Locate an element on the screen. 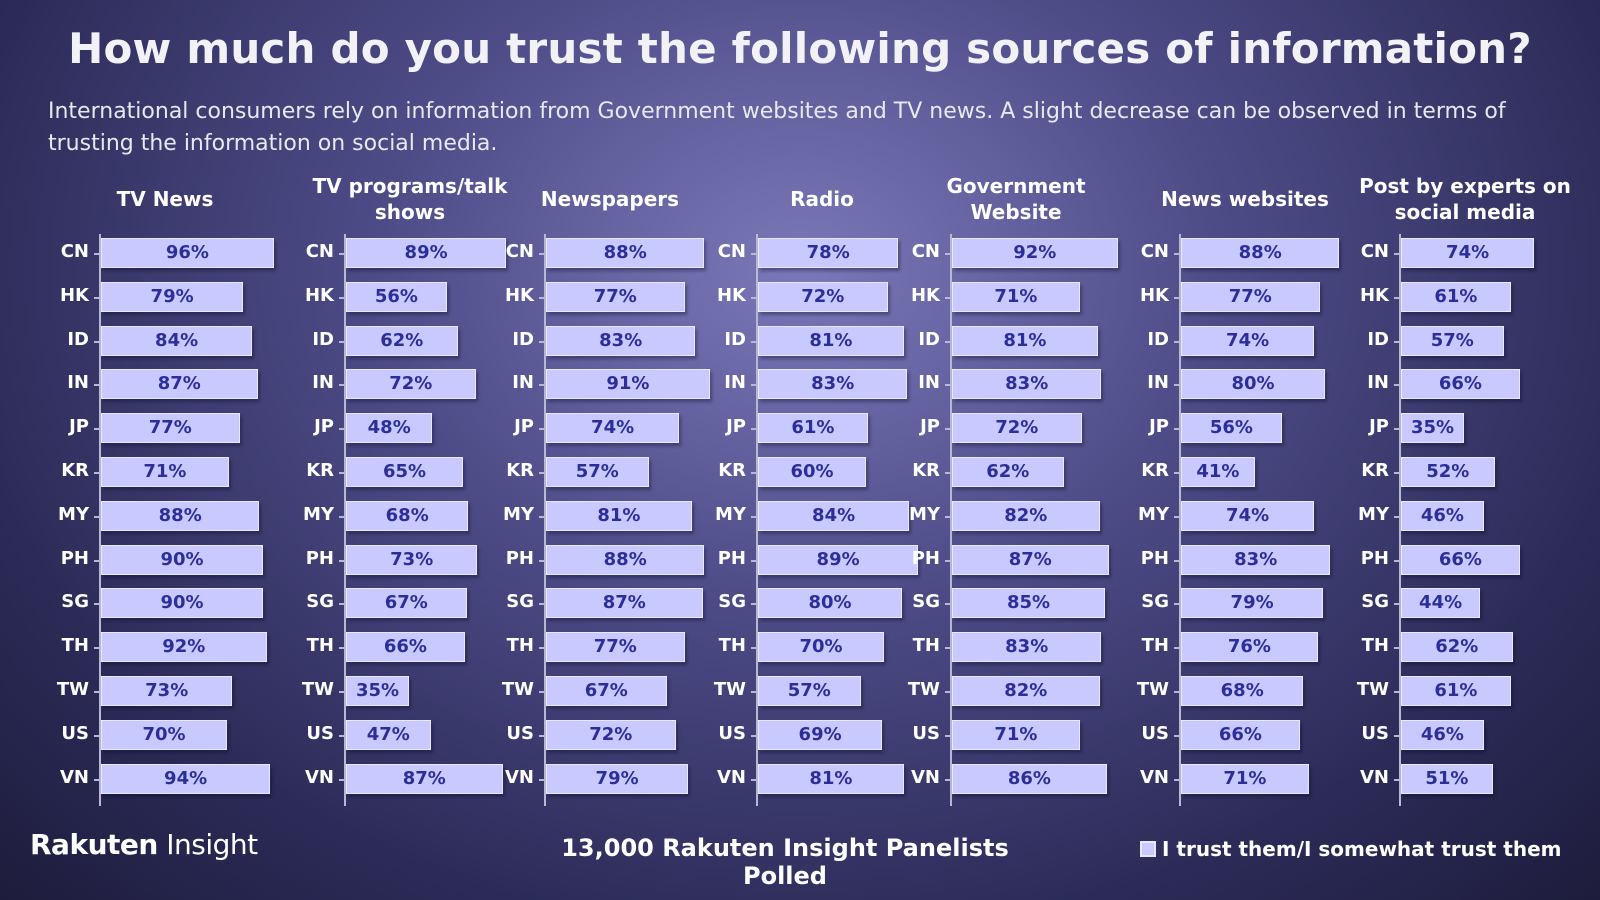 The height and width of the screenshot is (900, 1600). bar-value-label: 81% is located at coordinates (1025, 340).